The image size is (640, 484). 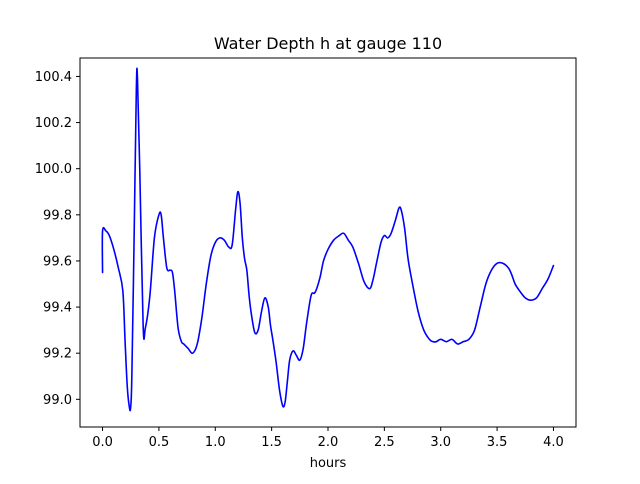 What do you see at coordinates (159, 442) in the screenshot?
I see `x-tick-label: 0.5` at bounding box center [159, 442].